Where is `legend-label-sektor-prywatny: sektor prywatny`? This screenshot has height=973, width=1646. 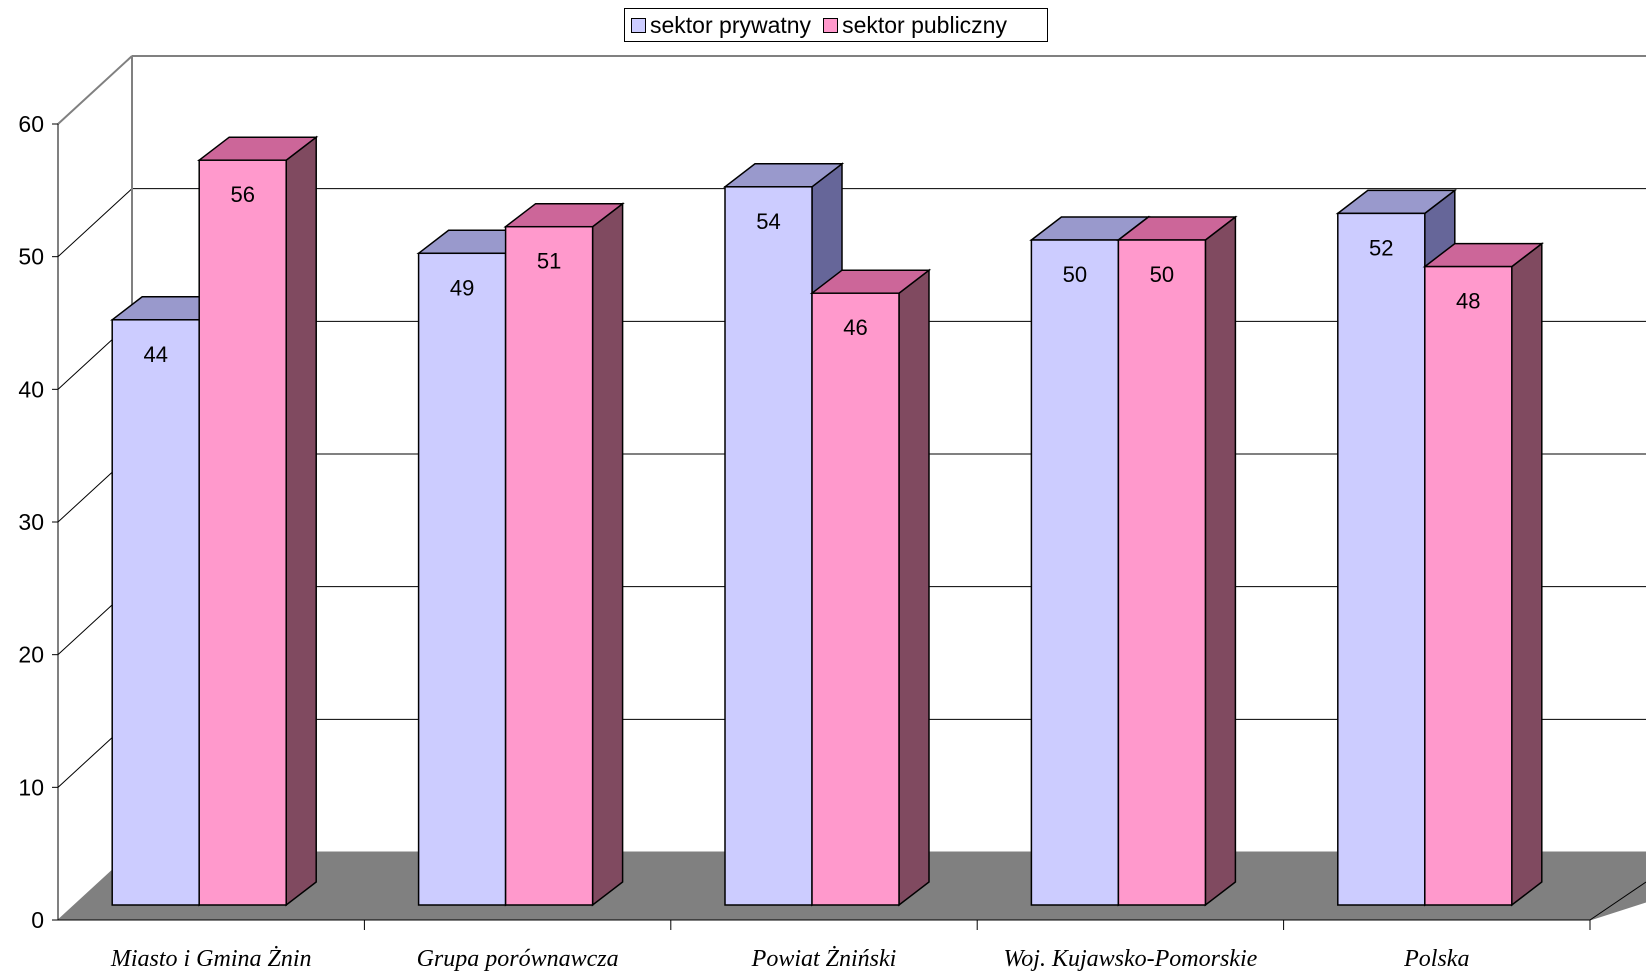 legend-label-sektor-prywatny: sektor prywatny is located at coordinates (731, 24).